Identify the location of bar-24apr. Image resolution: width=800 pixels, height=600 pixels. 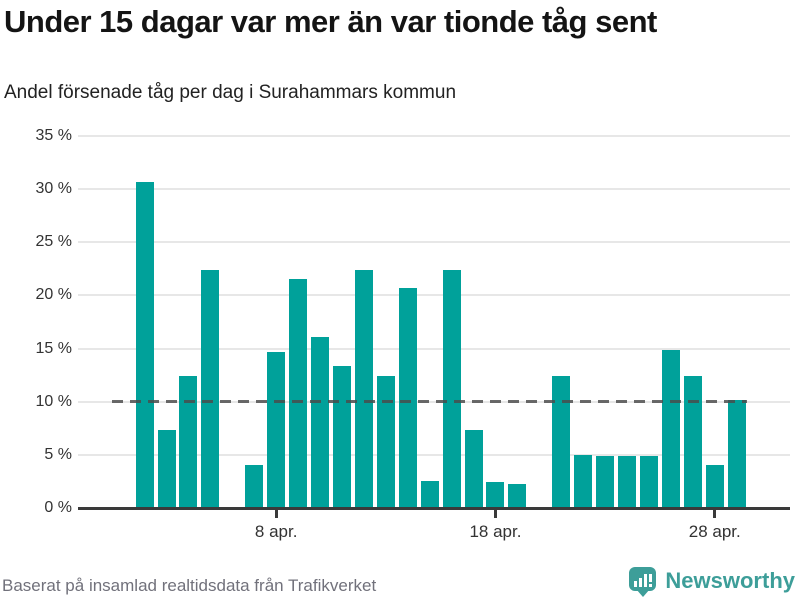
(627, 481).